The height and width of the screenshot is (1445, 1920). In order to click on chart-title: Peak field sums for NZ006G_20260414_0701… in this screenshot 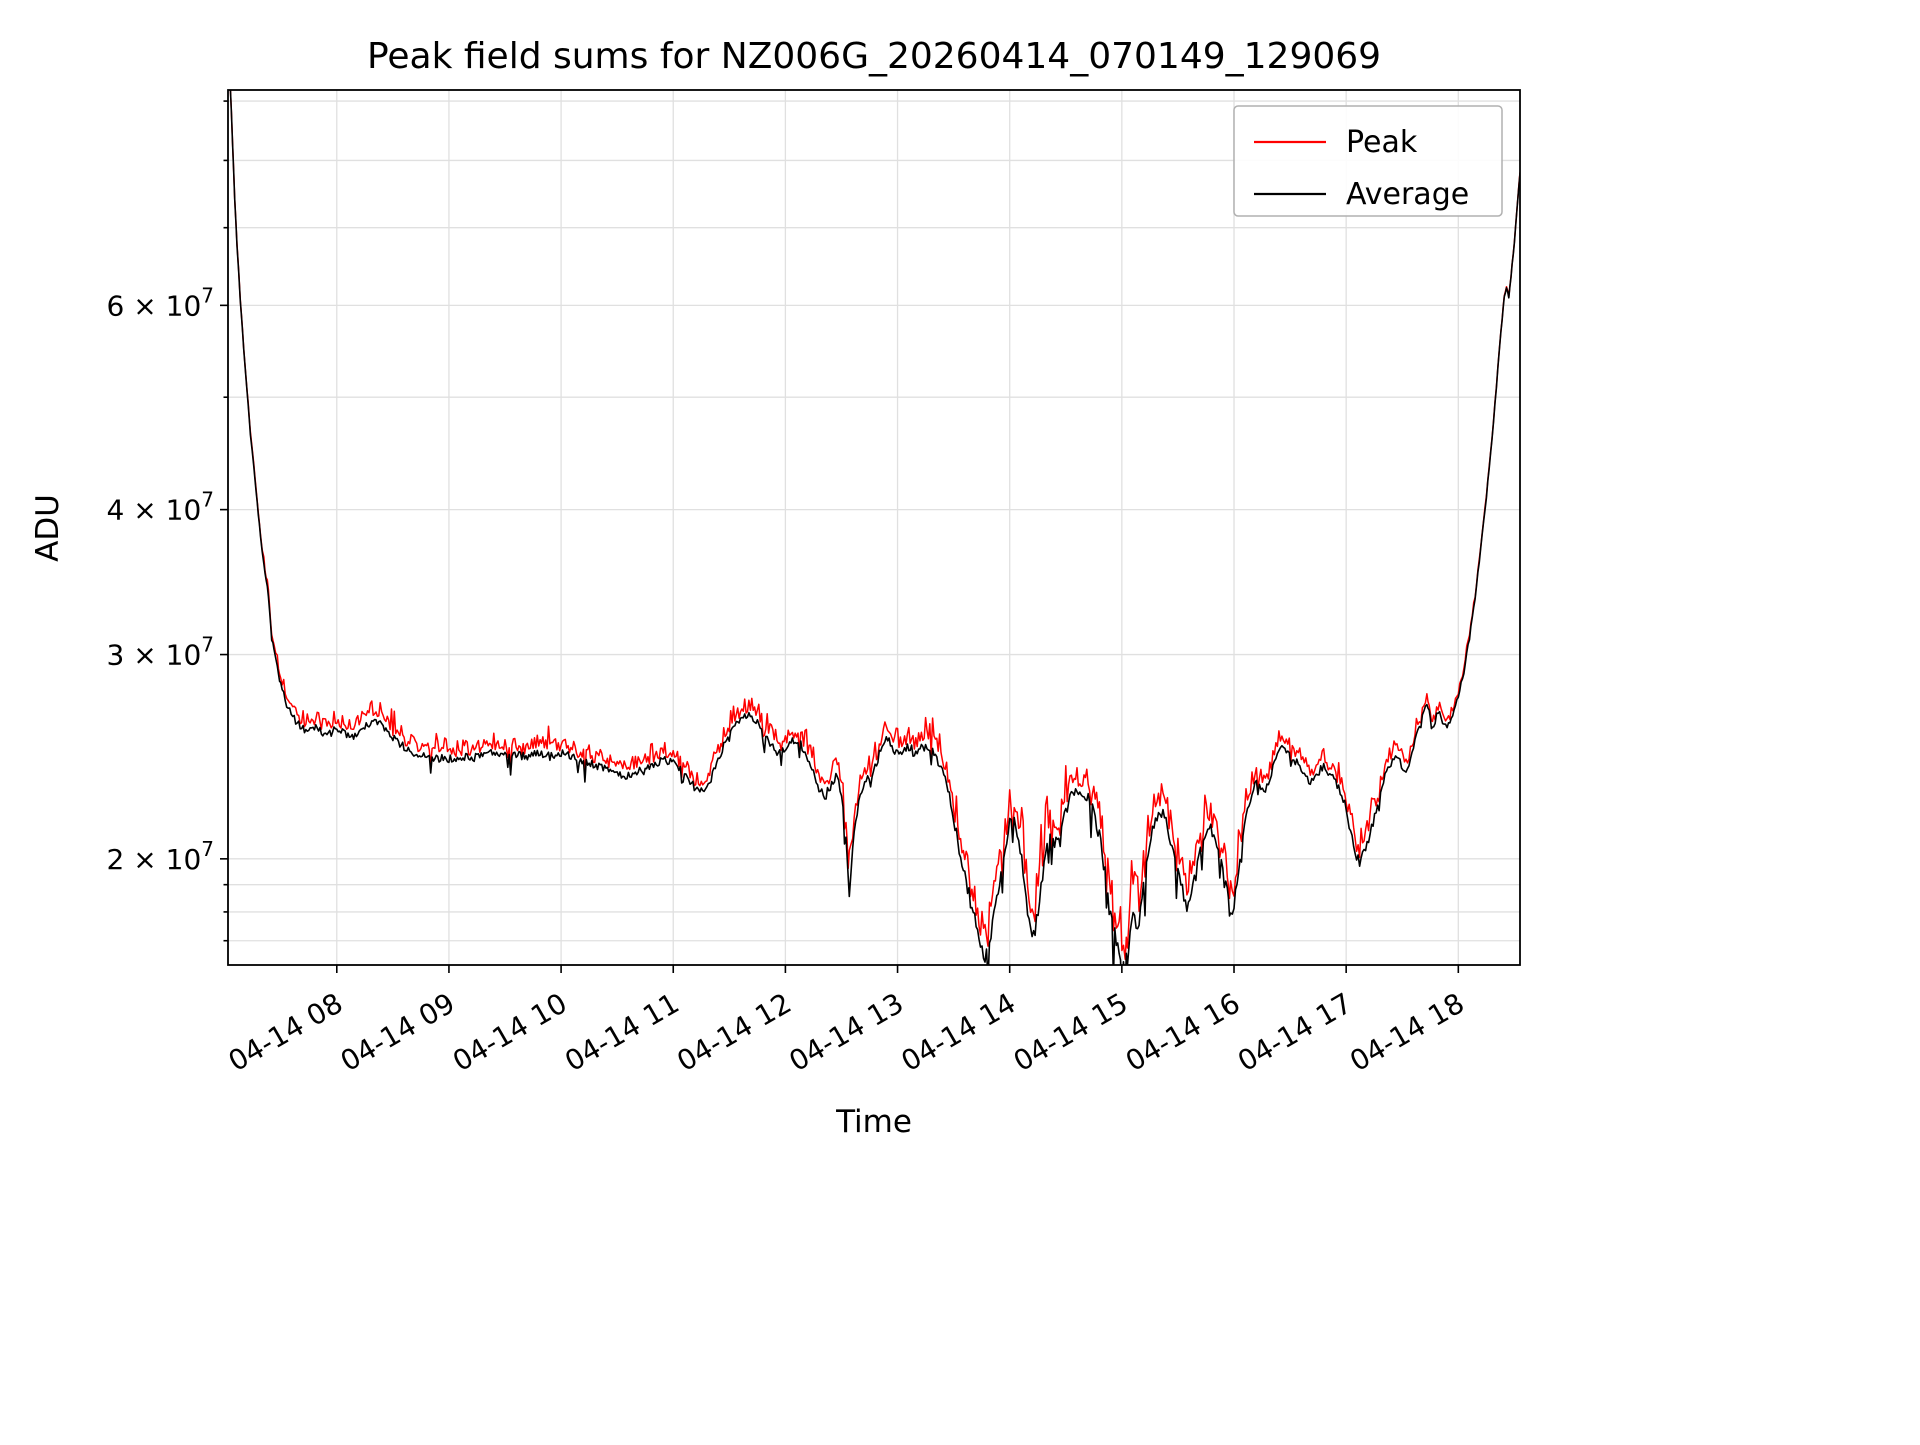, I will do `click(874, 56)`.